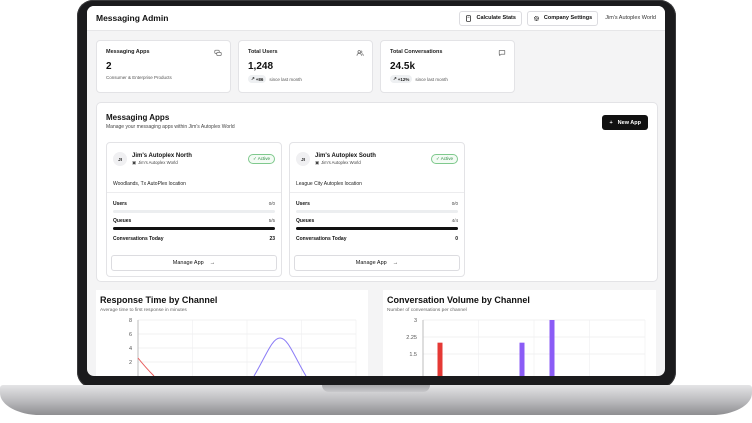  Describe the element at coordinates (128, 52) in the screenshot. I see `stat-label: Messaging Apps` at that location.